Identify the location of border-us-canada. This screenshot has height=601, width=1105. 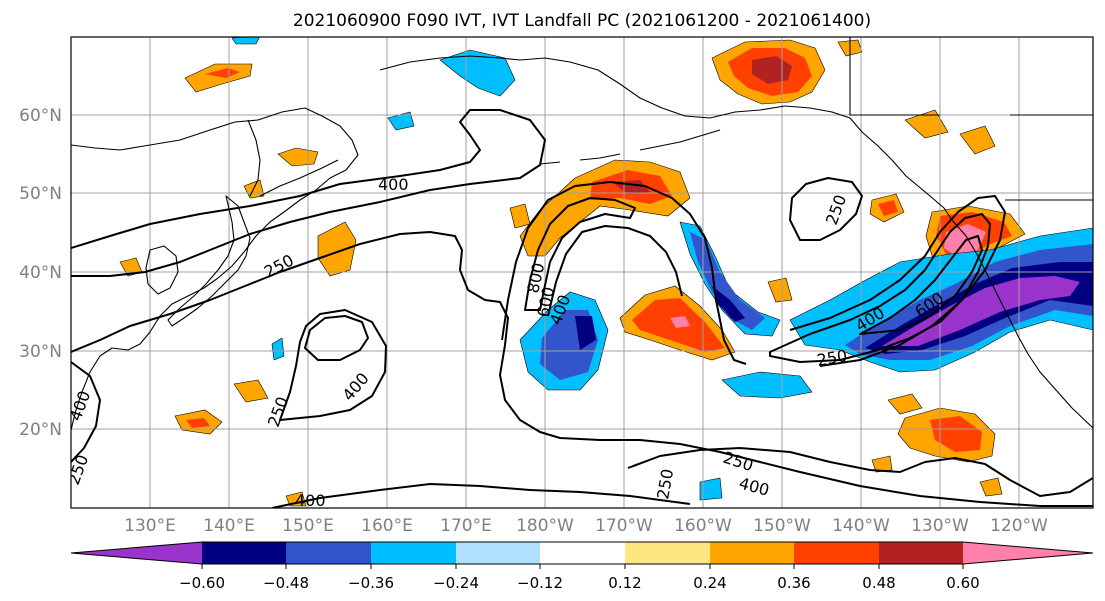
(971, 119).